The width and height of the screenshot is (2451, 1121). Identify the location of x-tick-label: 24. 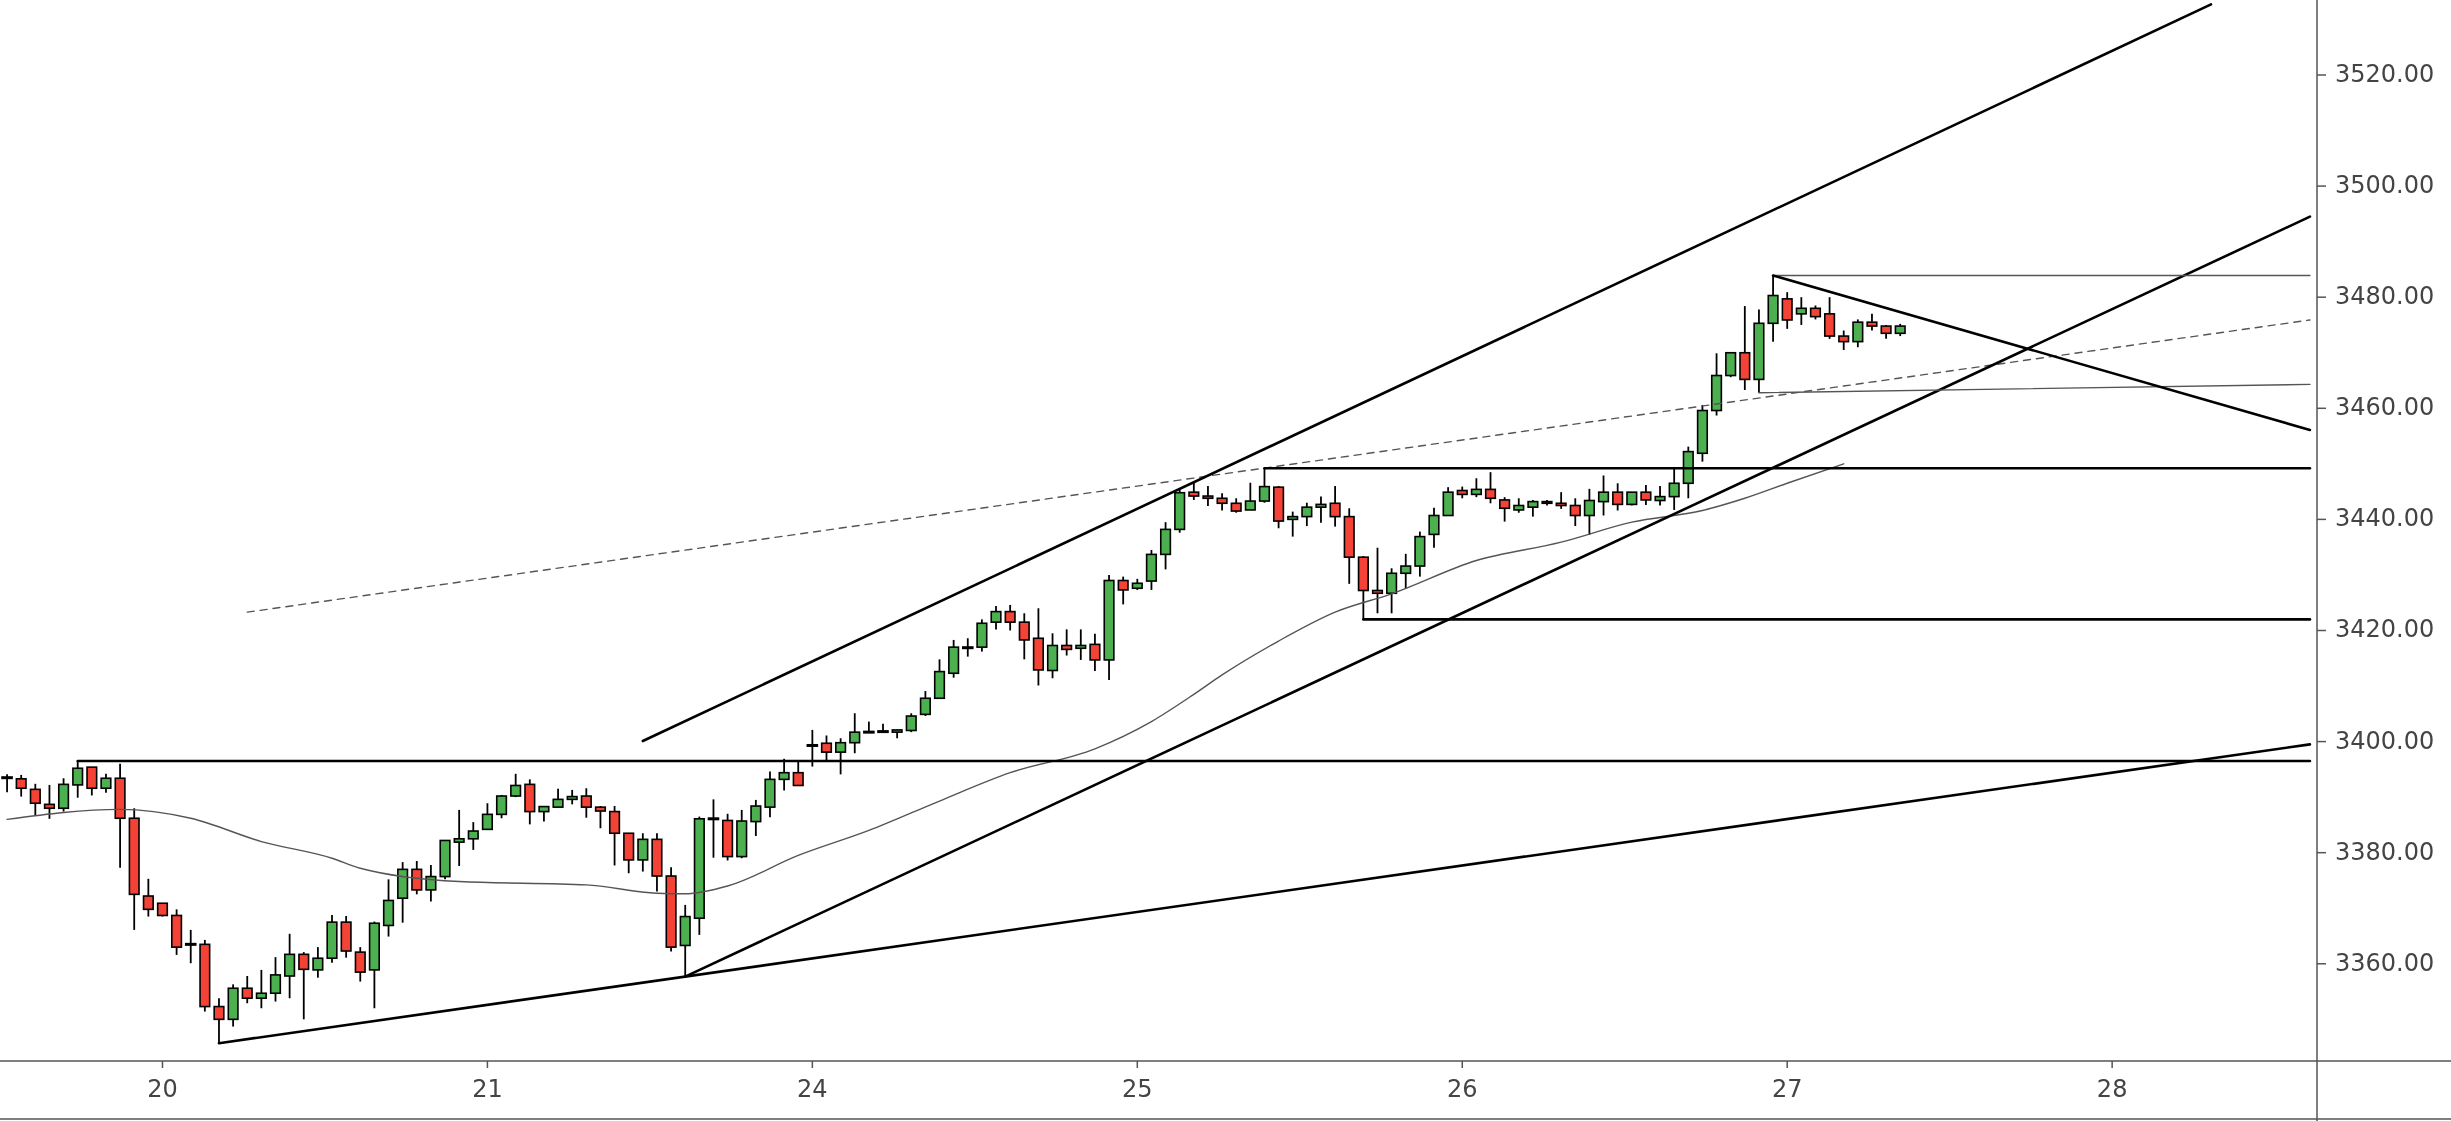
(812, 1089).